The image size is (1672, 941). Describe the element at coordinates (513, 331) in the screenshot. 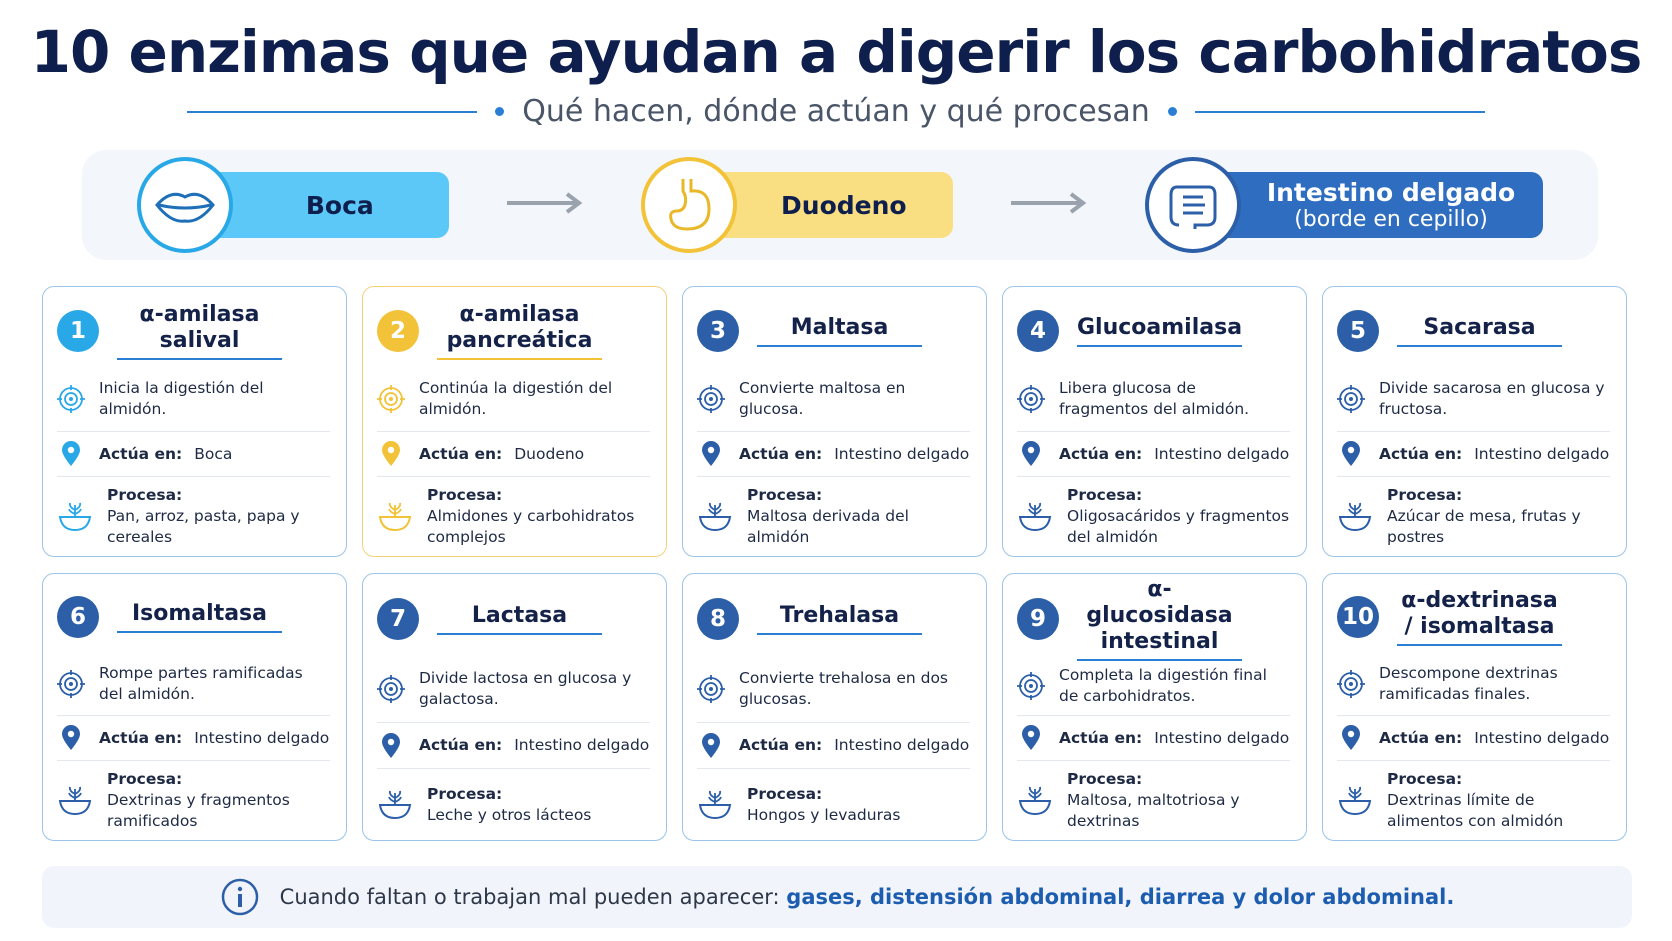

I see `card-header: 2 α-amilasa pancreática` at that location.